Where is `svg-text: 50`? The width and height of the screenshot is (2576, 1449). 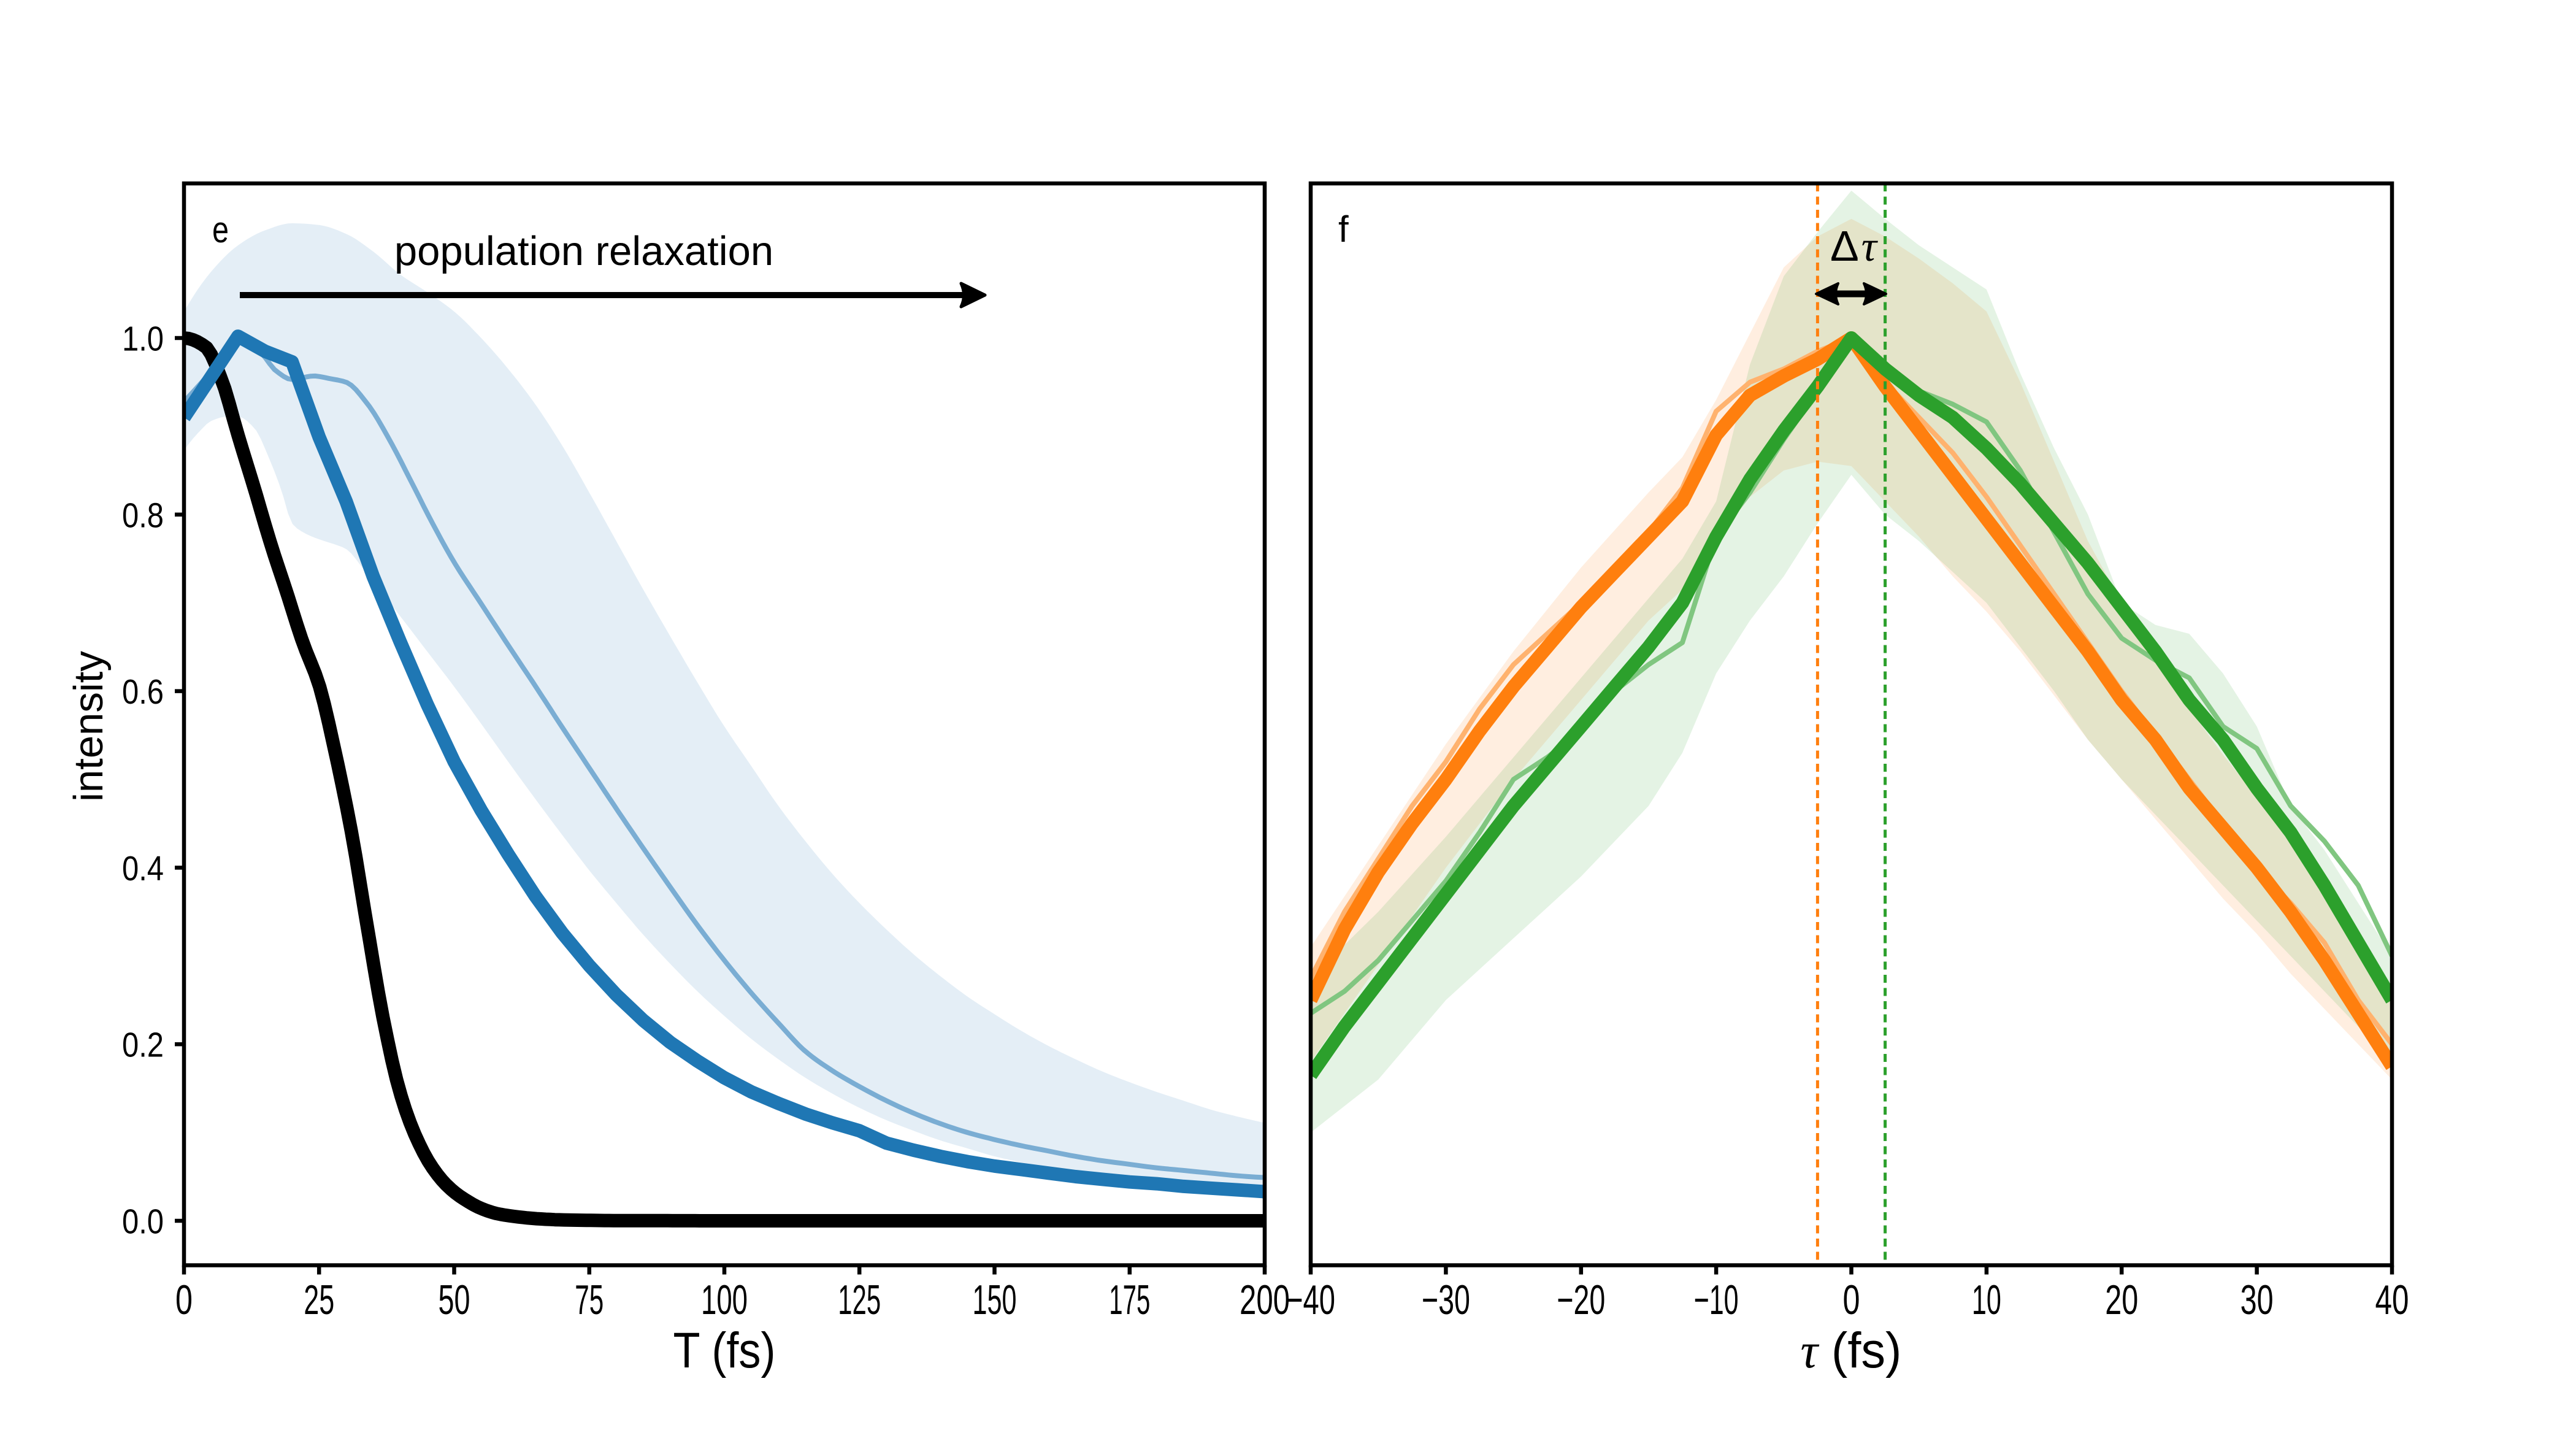
svg-text: 50 is located at coordinates (454, 1300).